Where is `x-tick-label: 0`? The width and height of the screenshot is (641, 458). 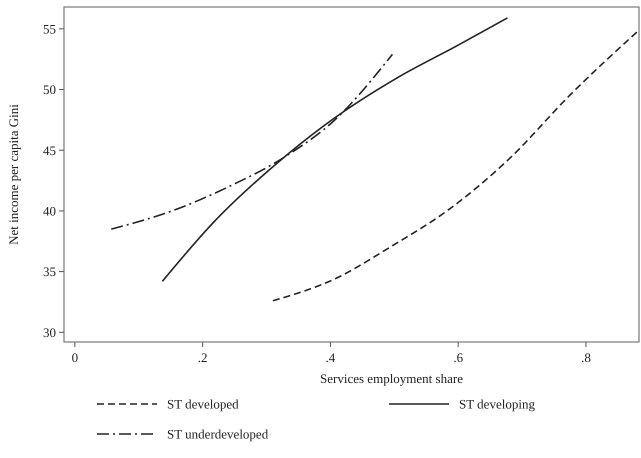
x-tick-label: 0 is located at coordinates (75, 357).